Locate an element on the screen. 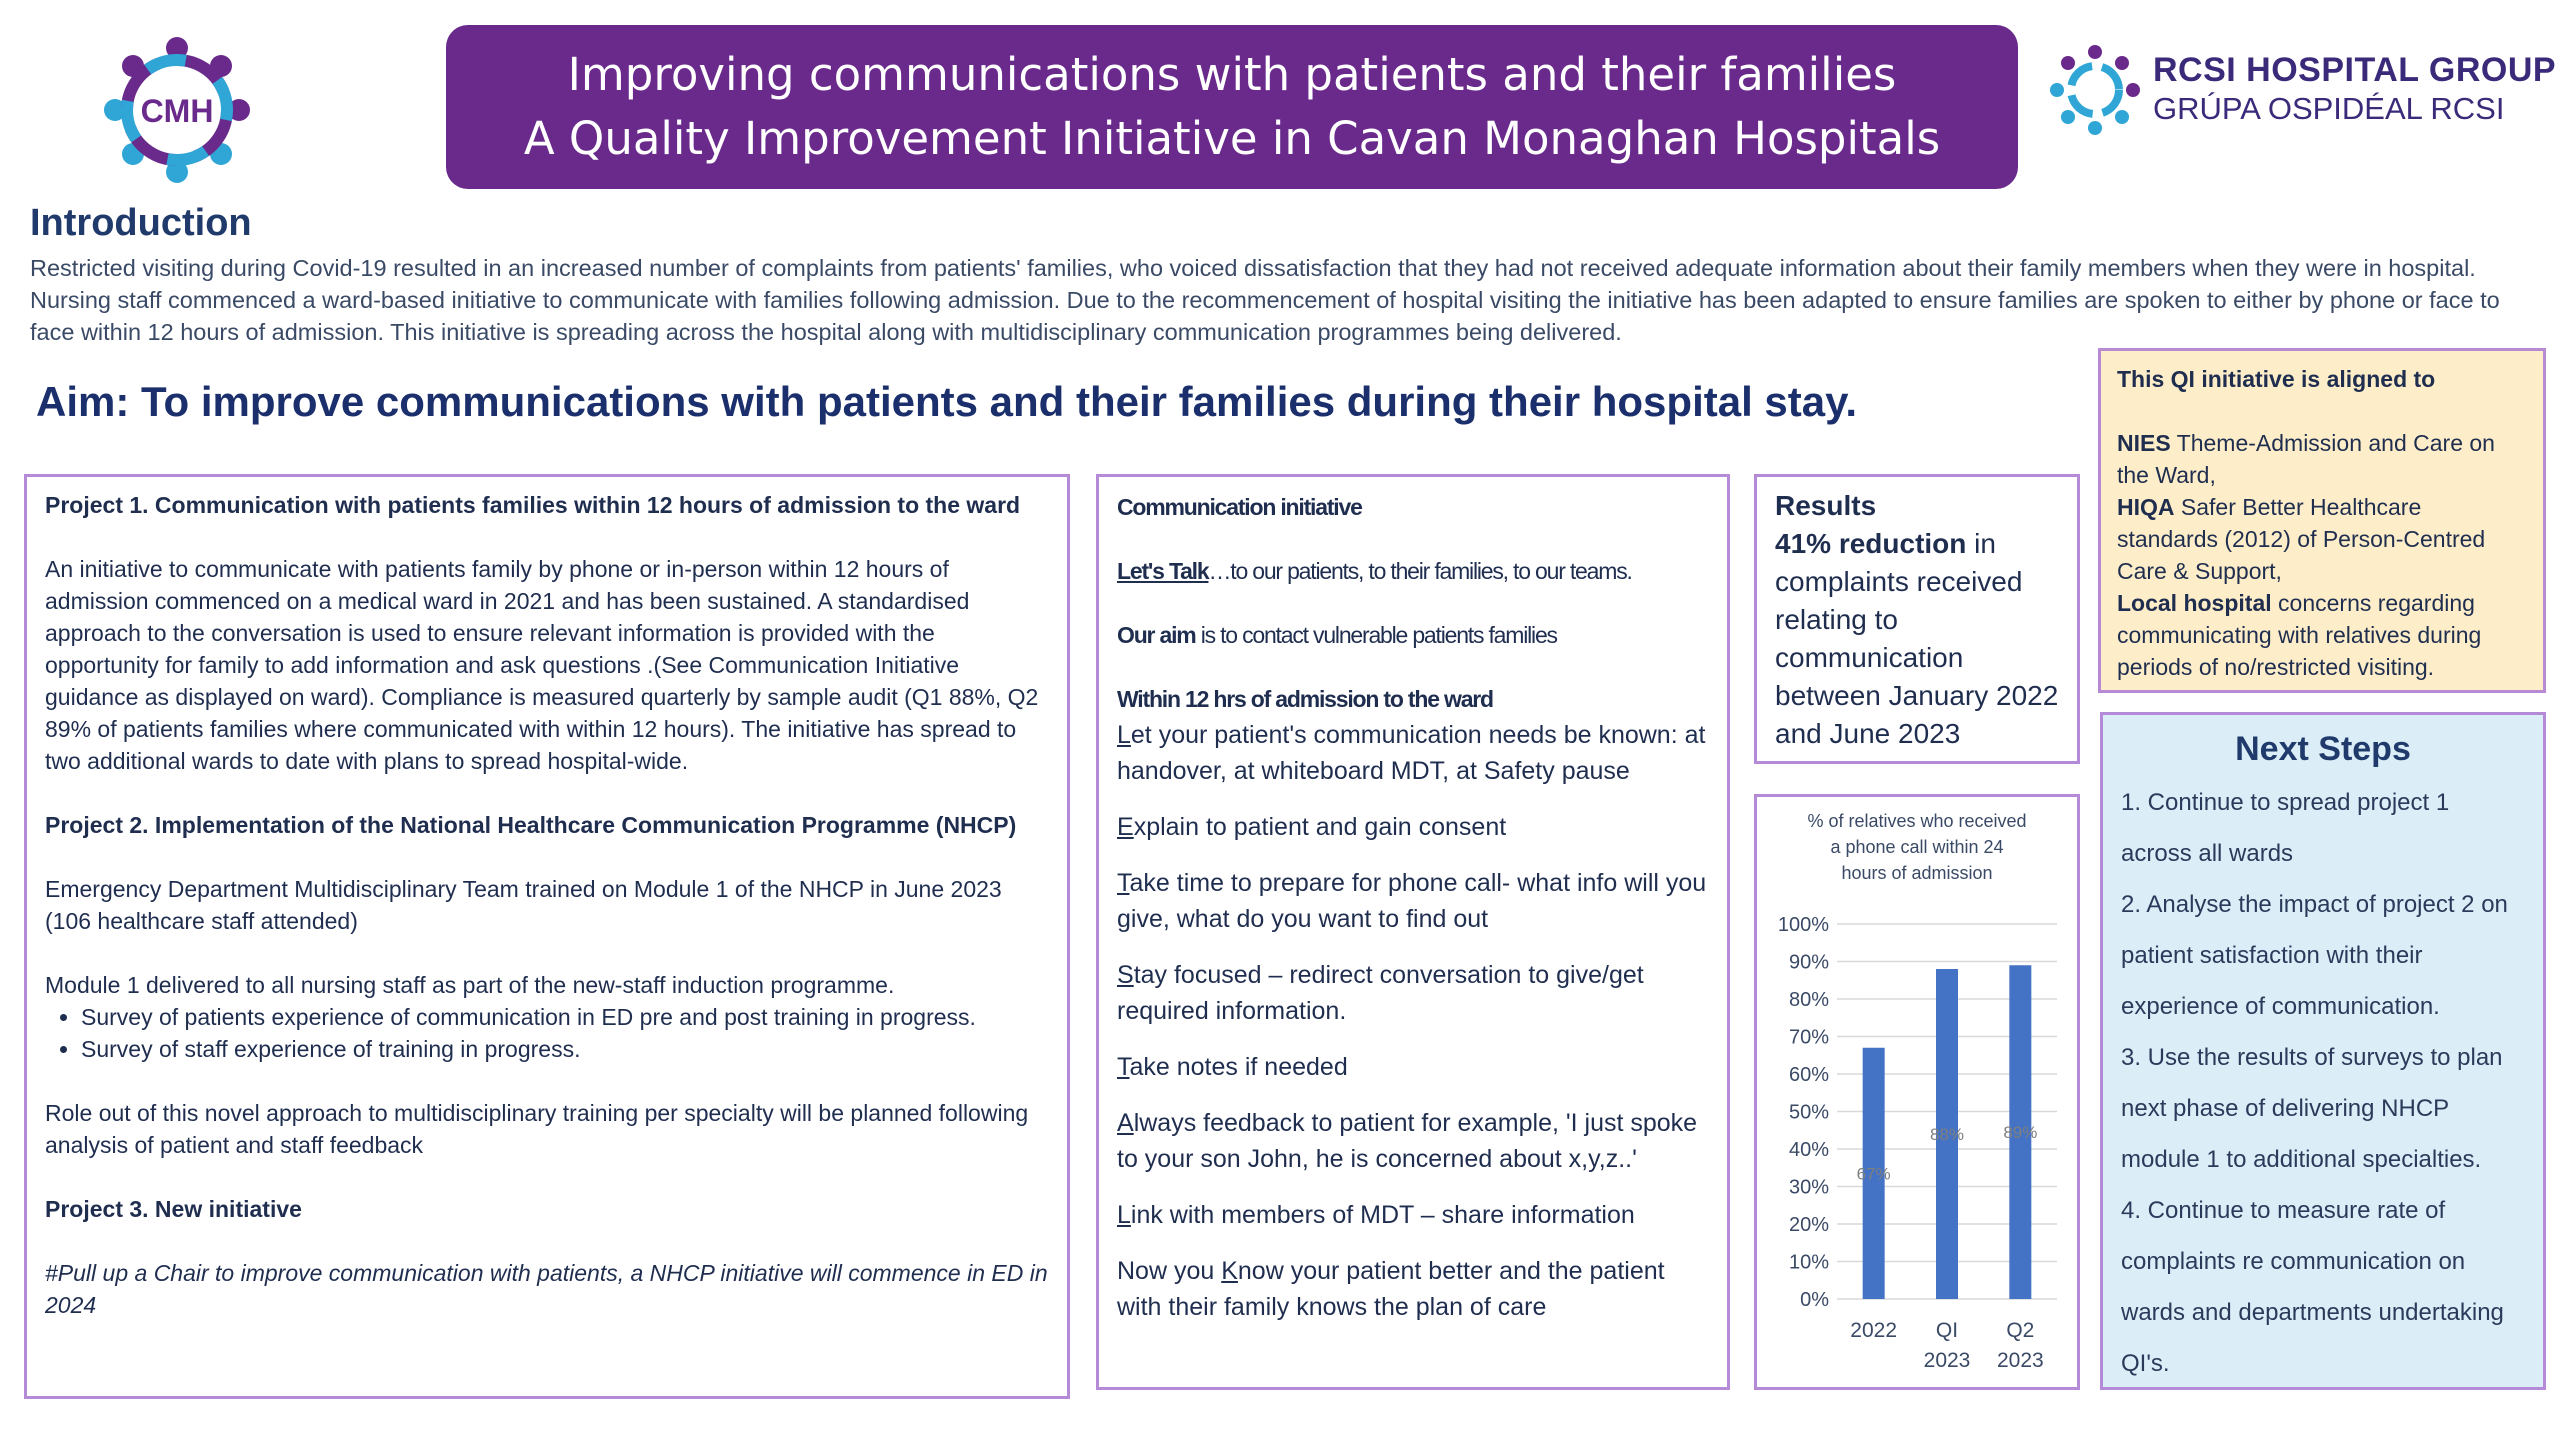 The height and width of the screenshot is (1440, 2560). cmh-logo-icon: CMH is located at coordinates (177, 110).